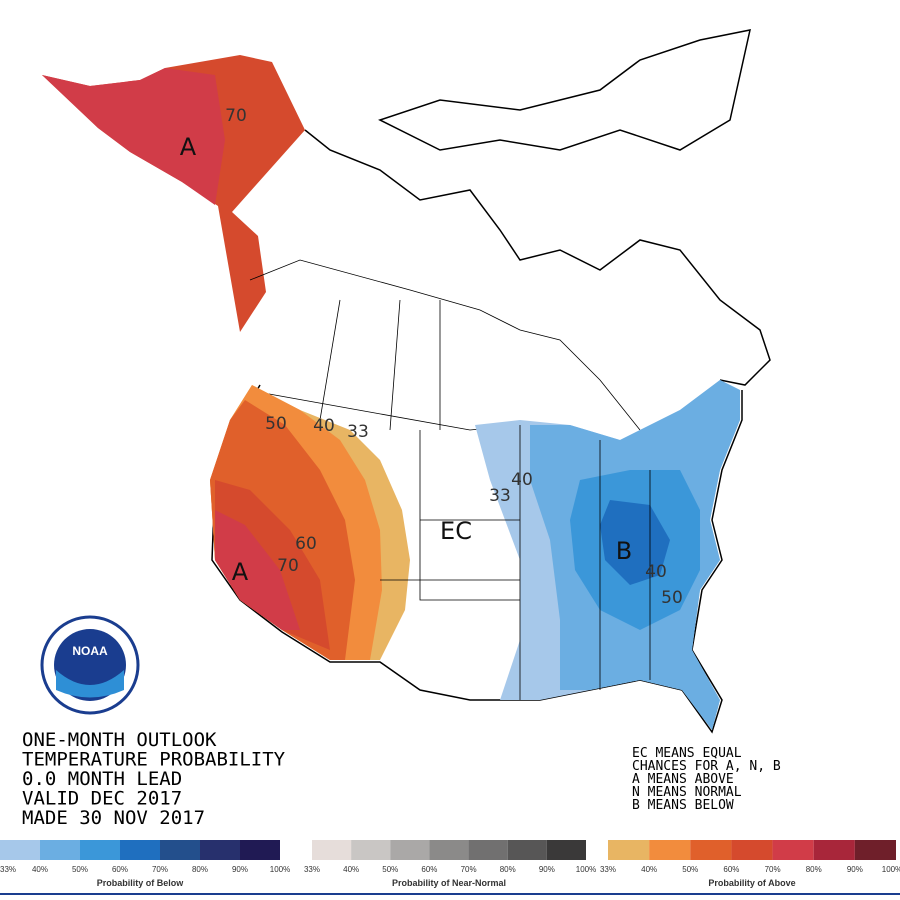 This screenshot has height=900, width=900. Describe the element at coordinates (624, 551) in the screenshot. I see `category-label: B` at that location.